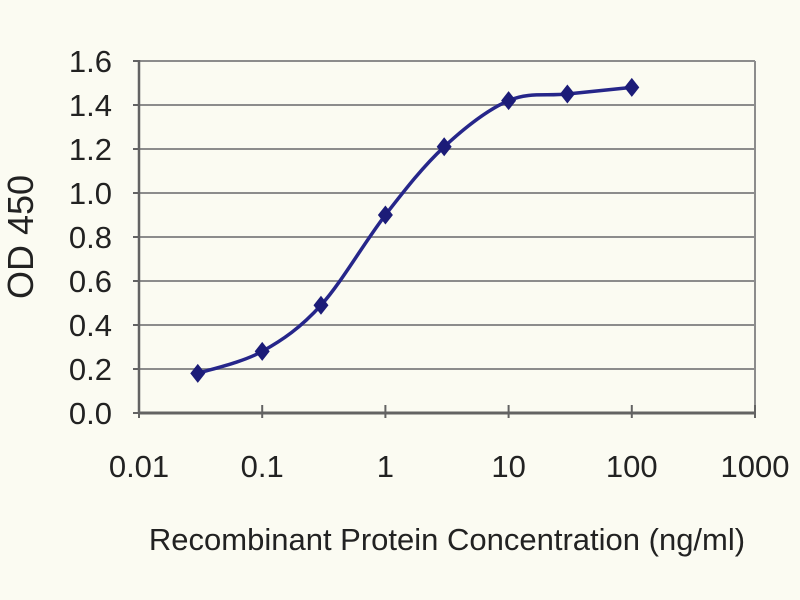 The image size is (800, 600). I want to click on y-tick-label: 0.4, so click(90, 325).